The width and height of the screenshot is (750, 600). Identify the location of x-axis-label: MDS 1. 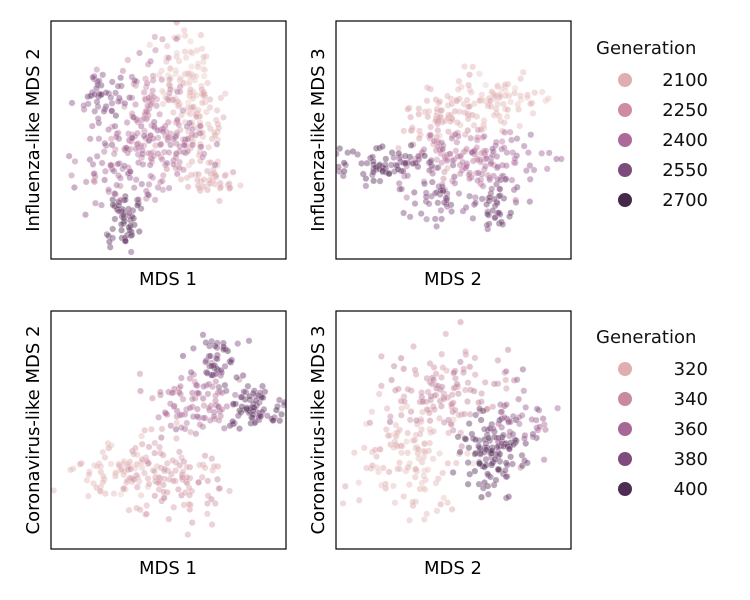
(168, 279).